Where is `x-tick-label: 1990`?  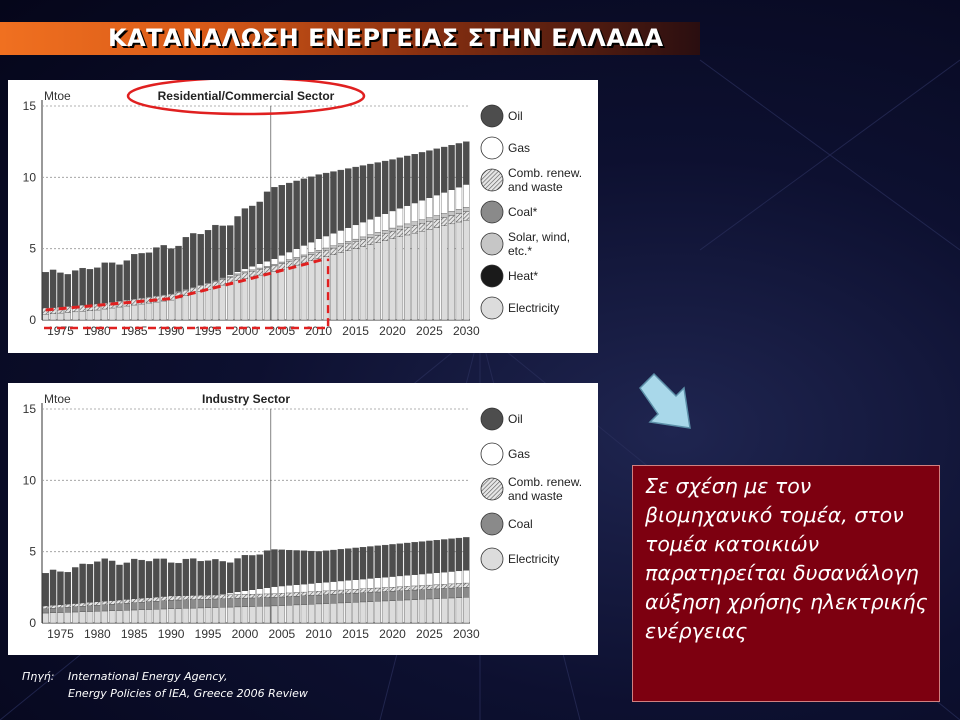
x-tick-label: 1990 is located at coordinates (171, 634).